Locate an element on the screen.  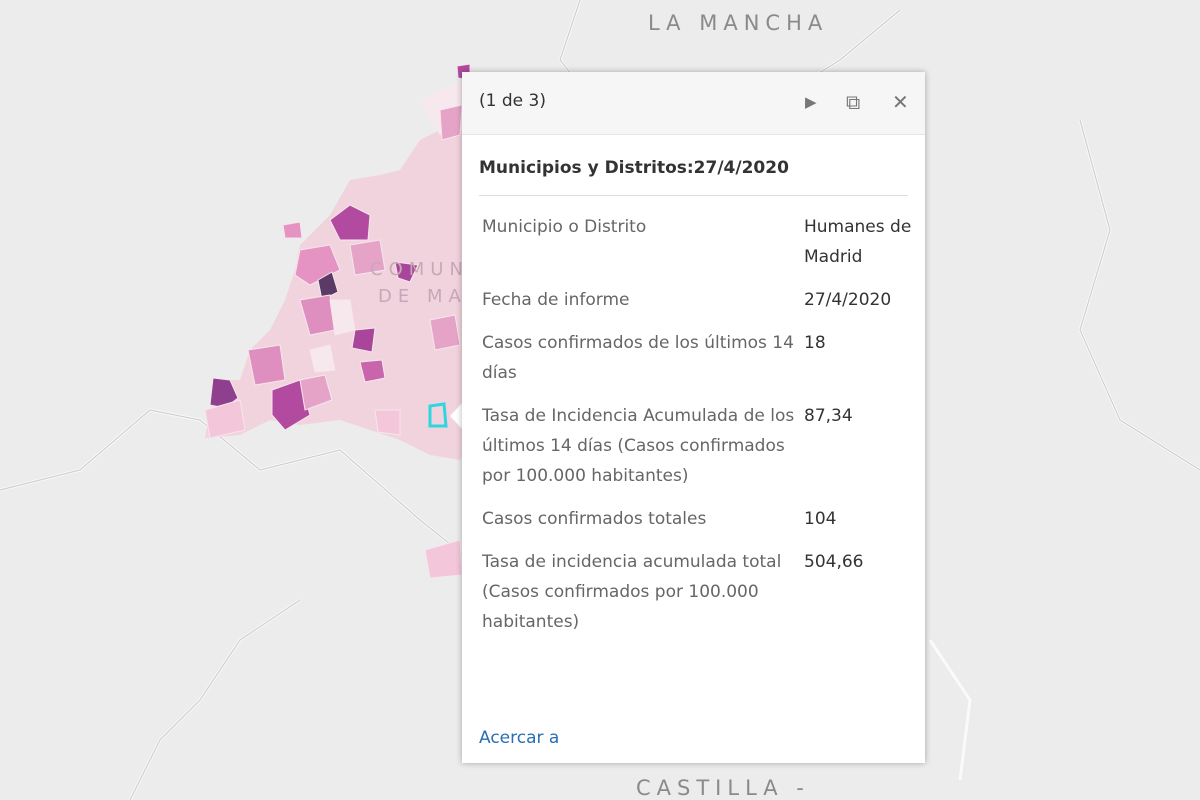
field-value: 18 is located at coordinates (815, 343).